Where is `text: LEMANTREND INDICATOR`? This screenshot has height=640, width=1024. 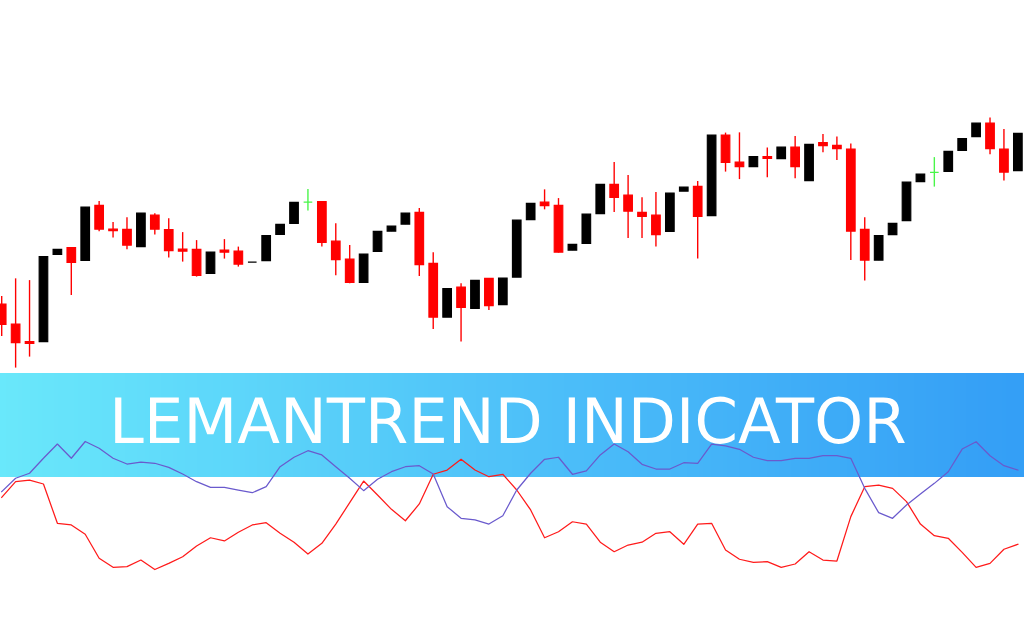 text: LEMANTREND INDICATOR is located at coordinates (510, 420).